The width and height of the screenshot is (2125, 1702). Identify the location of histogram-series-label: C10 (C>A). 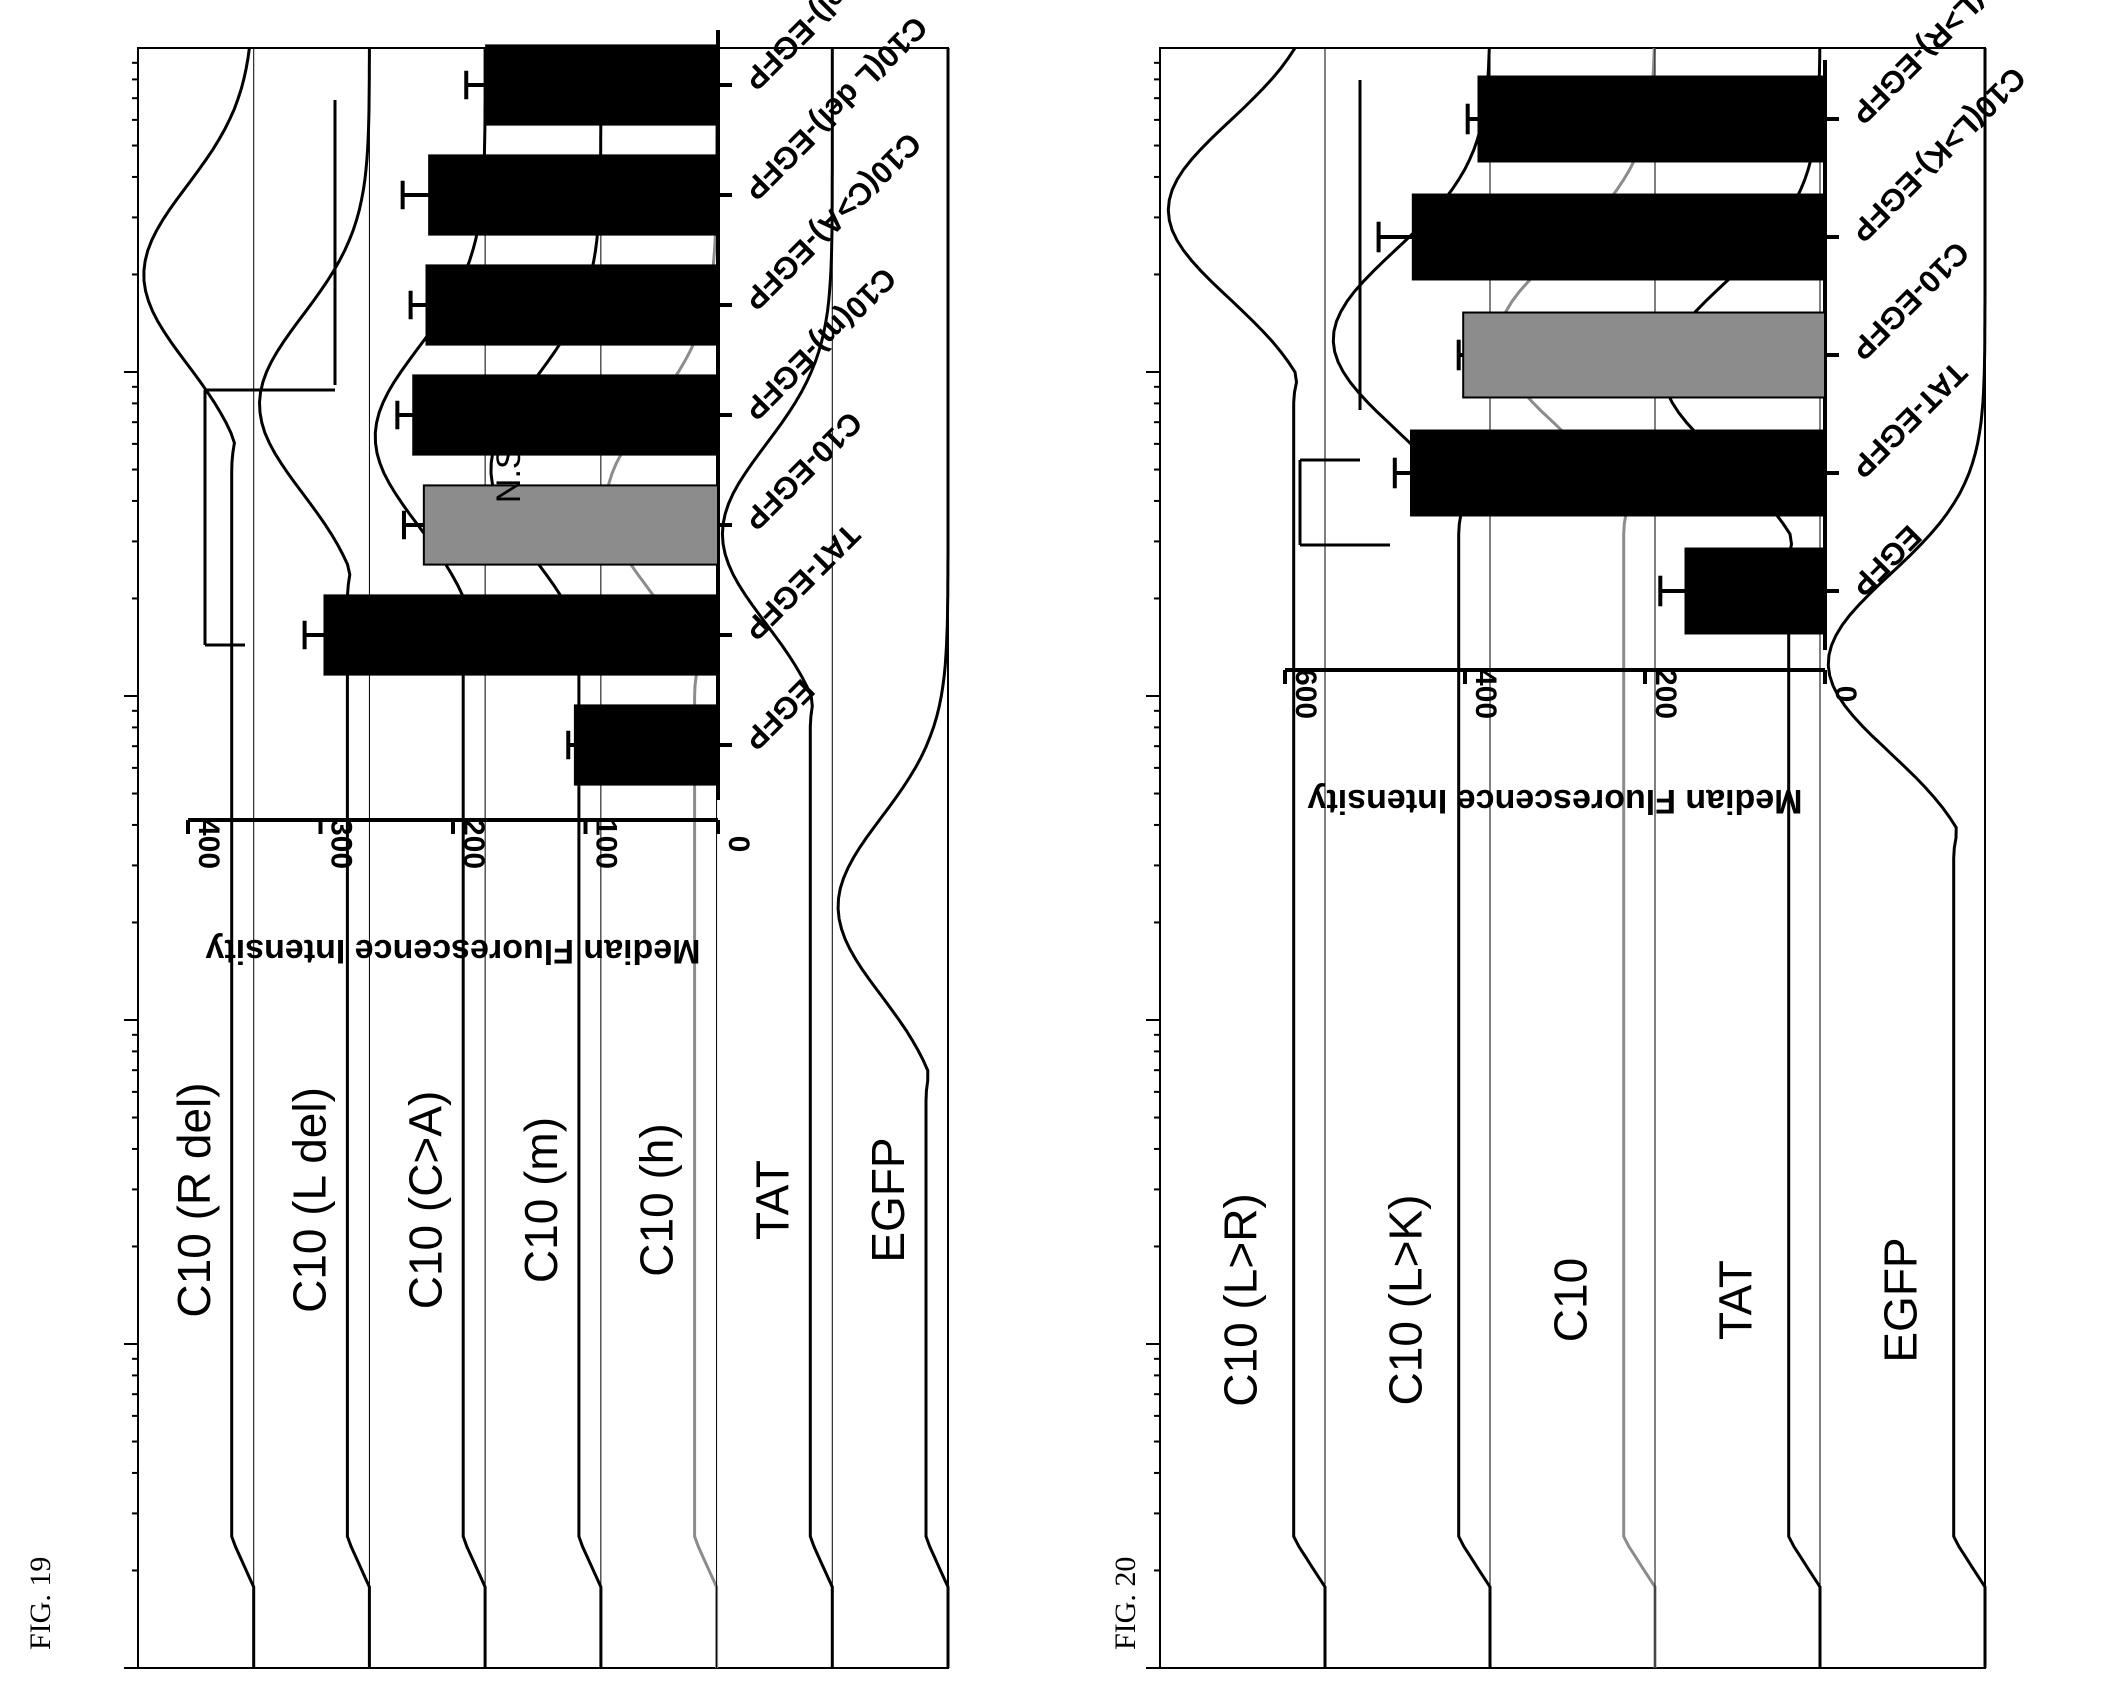
(425, 1200).